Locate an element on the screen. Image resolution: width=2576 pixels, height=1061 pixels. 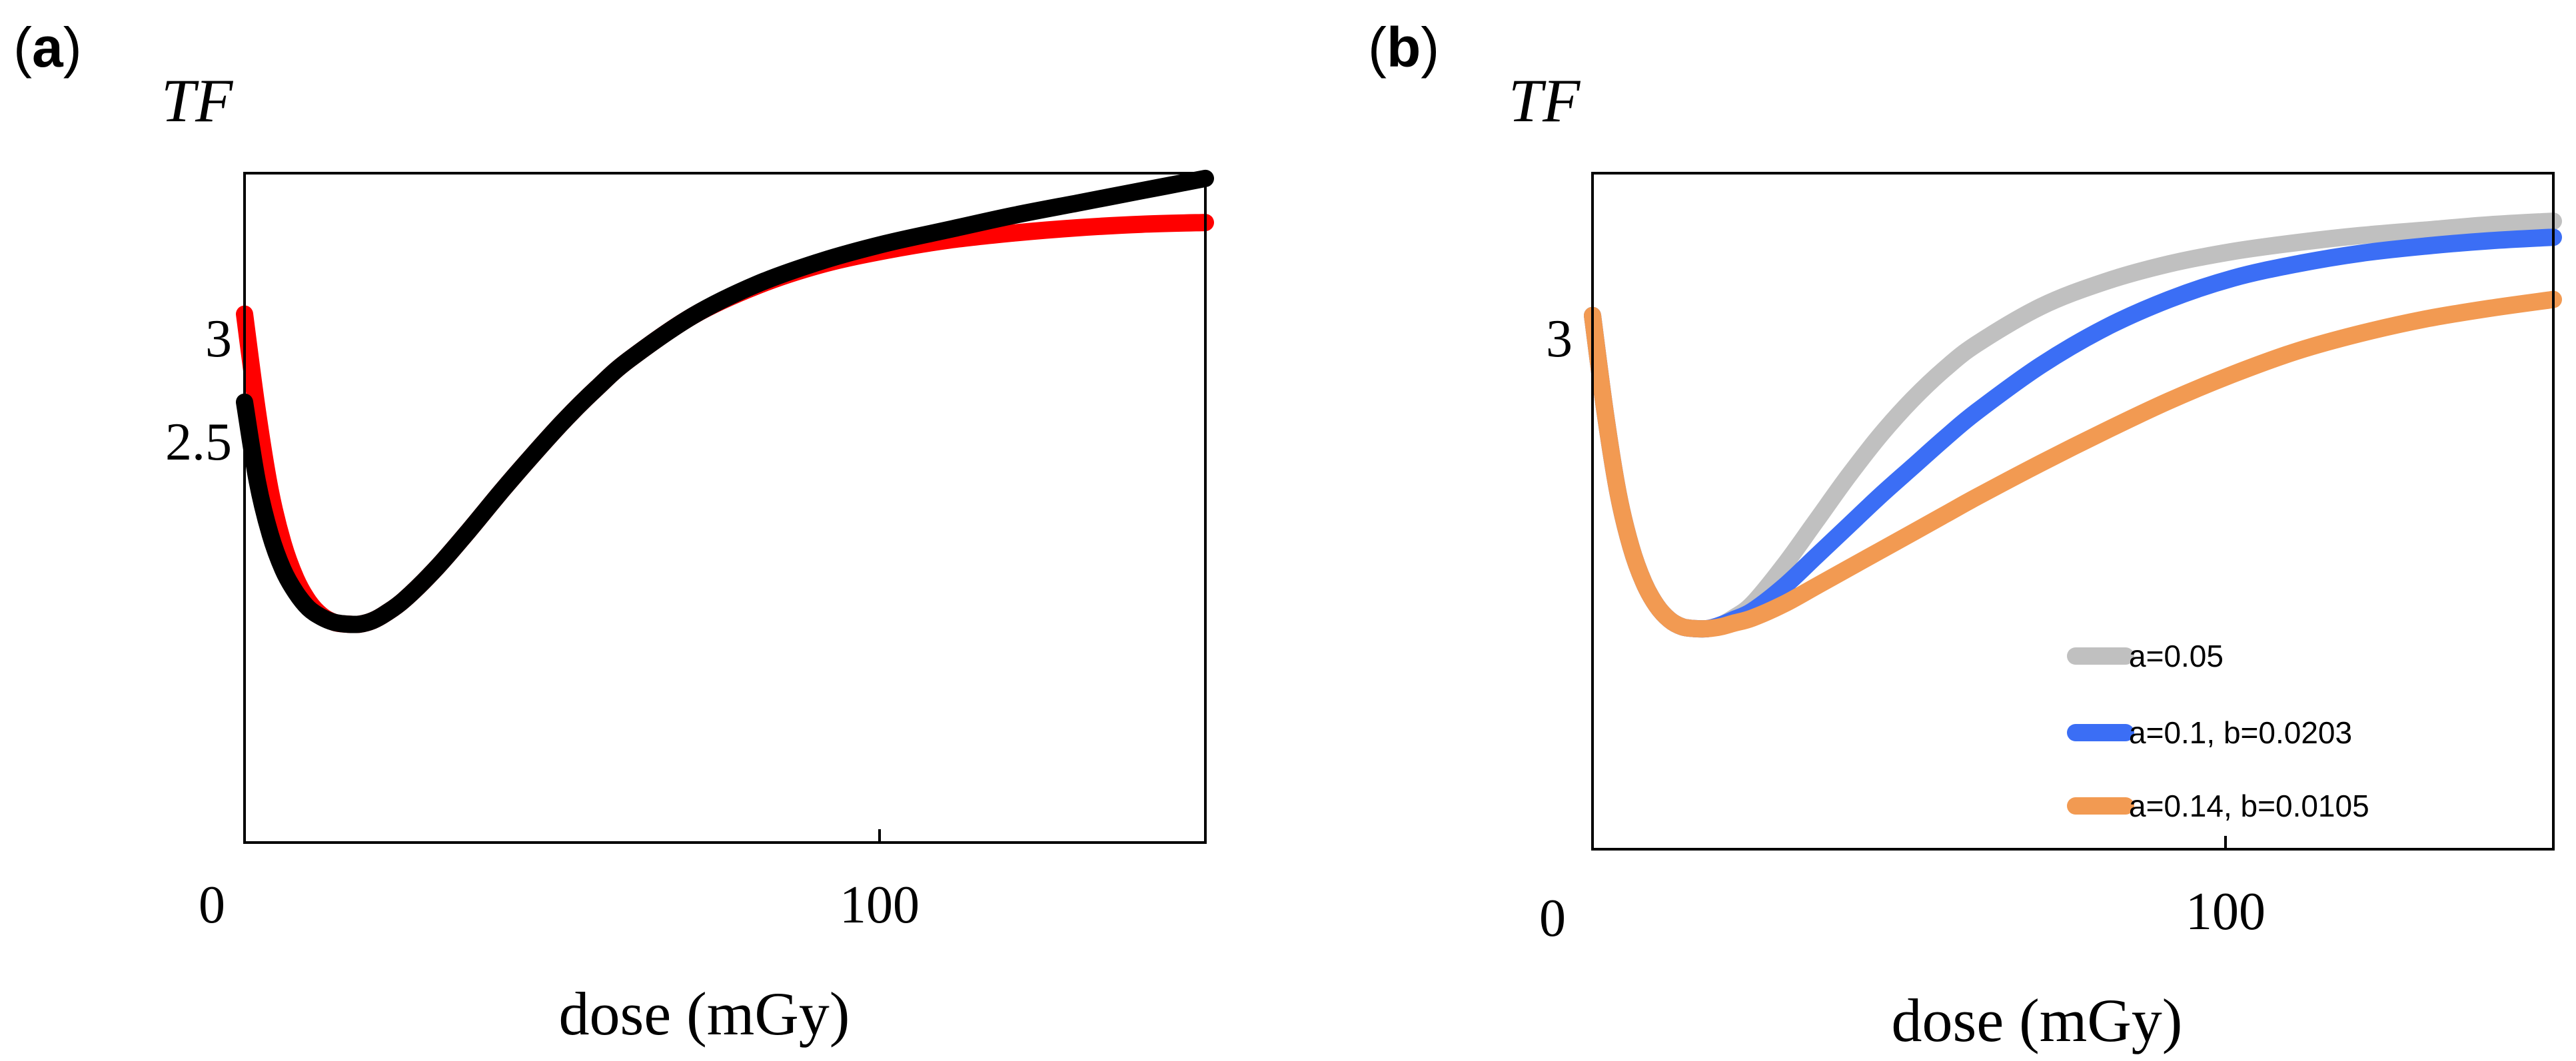
panel-b-letter: b is located at coordinates (1404, 47).